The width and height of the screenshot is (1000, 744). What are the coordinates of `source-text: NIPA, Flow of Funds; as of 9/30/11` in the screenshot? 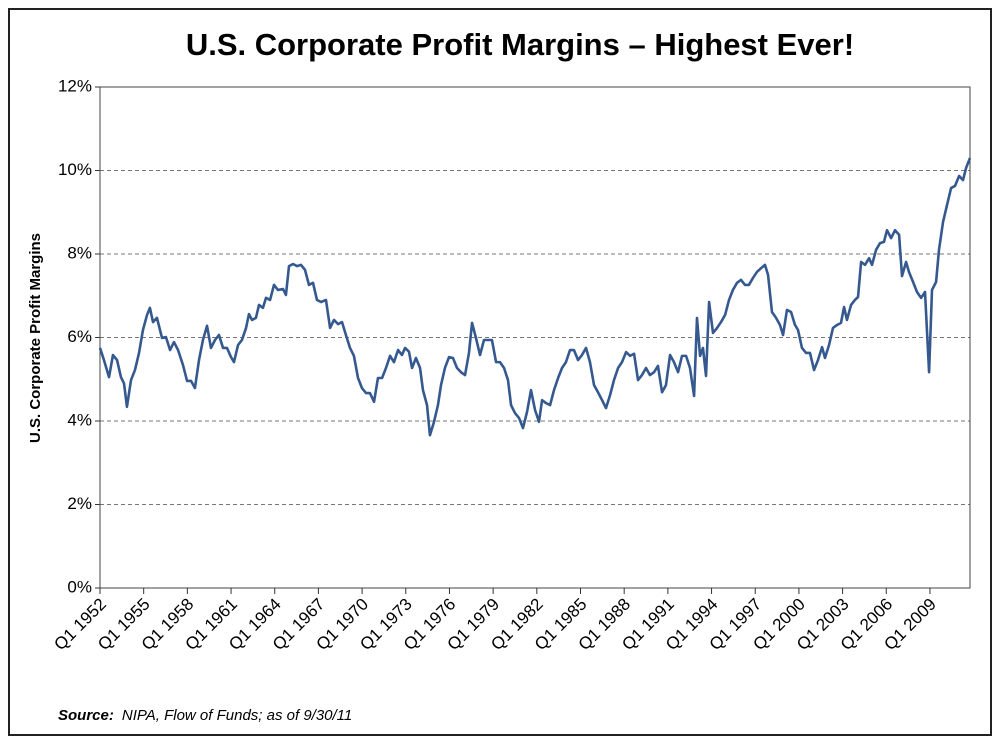 It's located at (237, 715).